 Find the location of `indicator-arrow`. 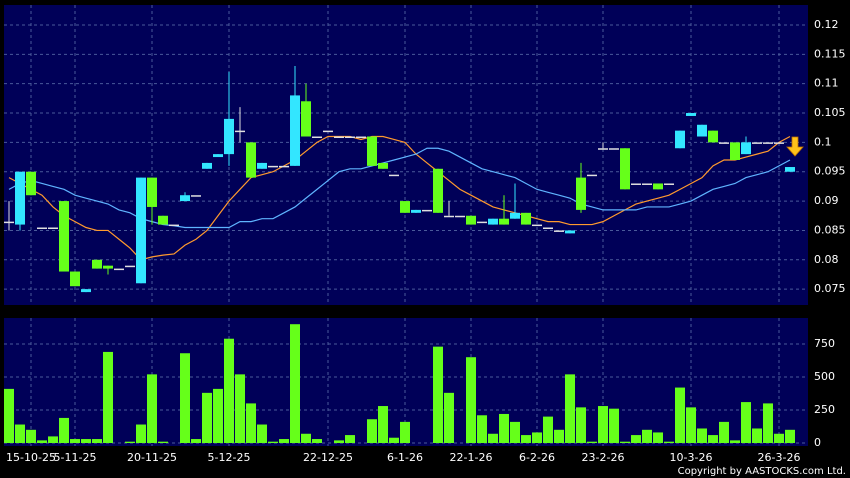

indicator-arrow is located at coordinates (795, 146).